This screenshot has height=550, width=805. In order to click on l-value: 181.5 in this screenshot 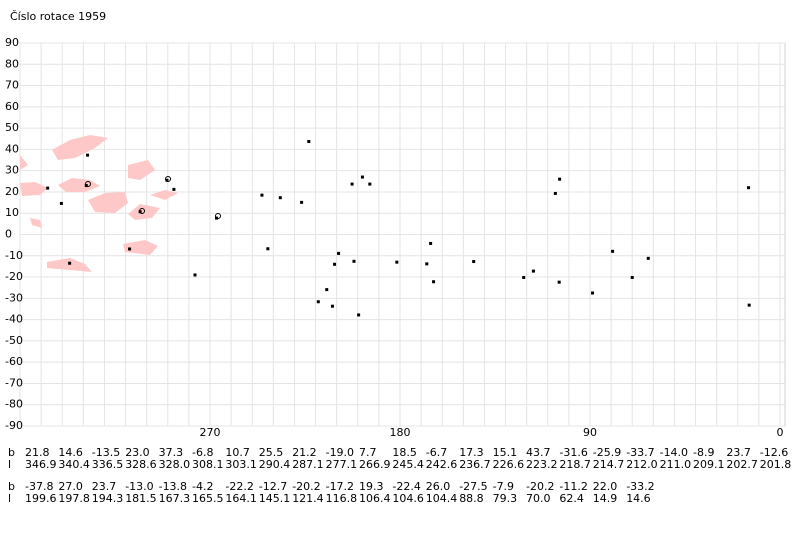, I will do `click(141, 498)`.